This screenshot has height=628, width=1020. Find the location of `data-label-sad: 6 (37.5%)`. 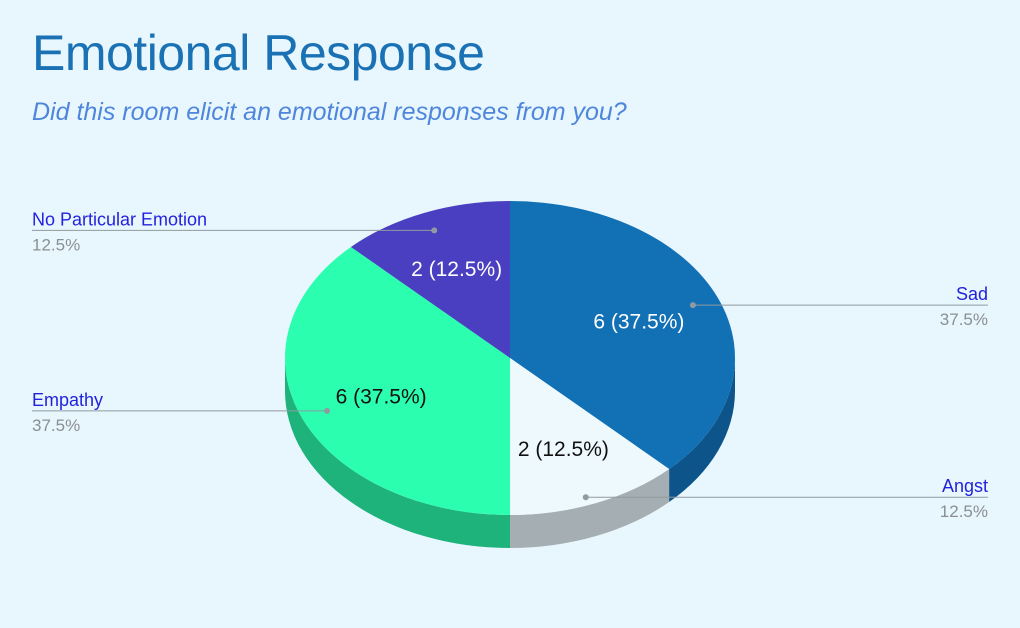

data-label-sad: 6 (37.5%) is located at coordinates (638, 322).